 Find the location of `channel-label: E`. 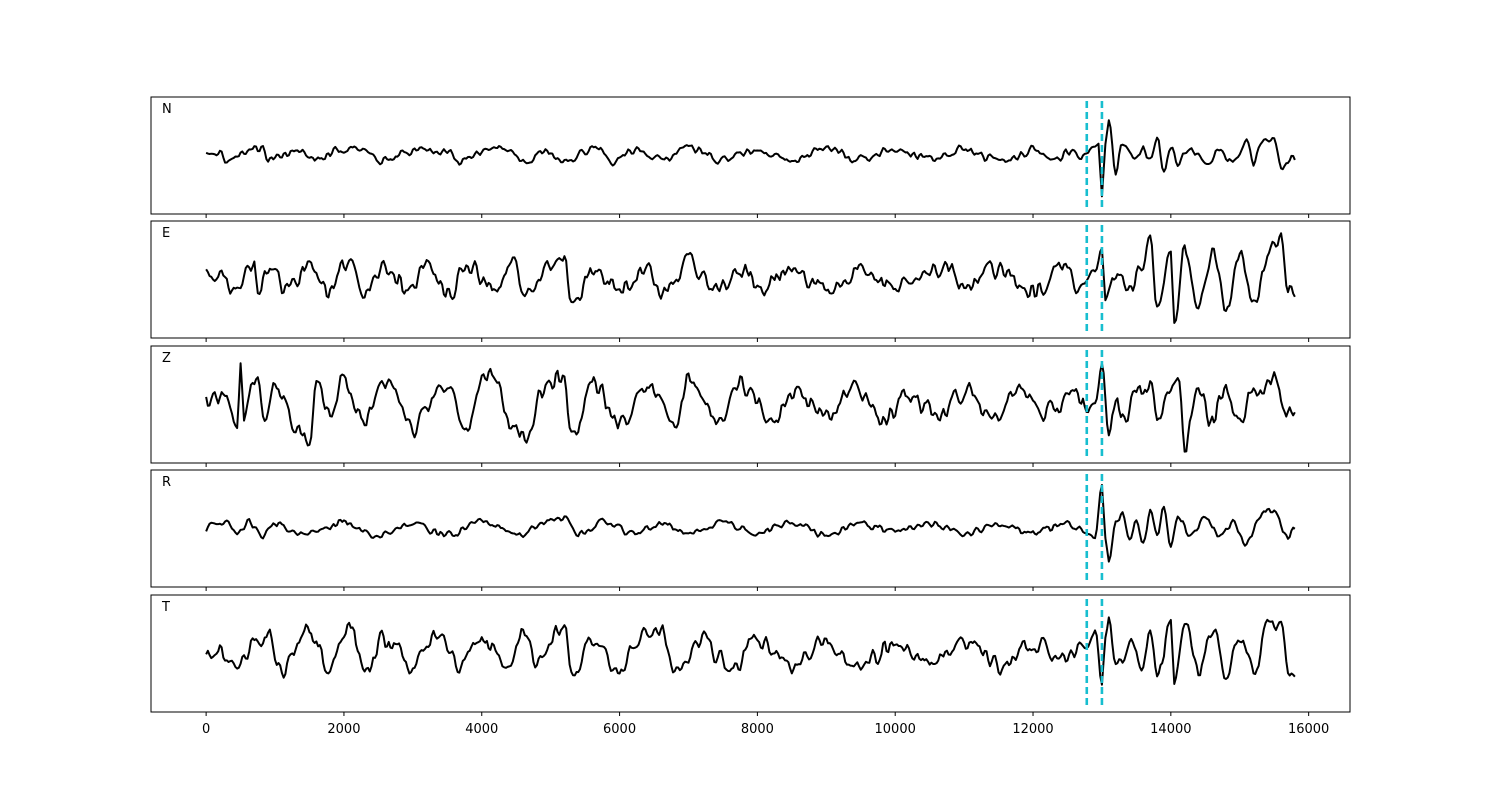

channel-label: E is located at coordinates (166, 233).